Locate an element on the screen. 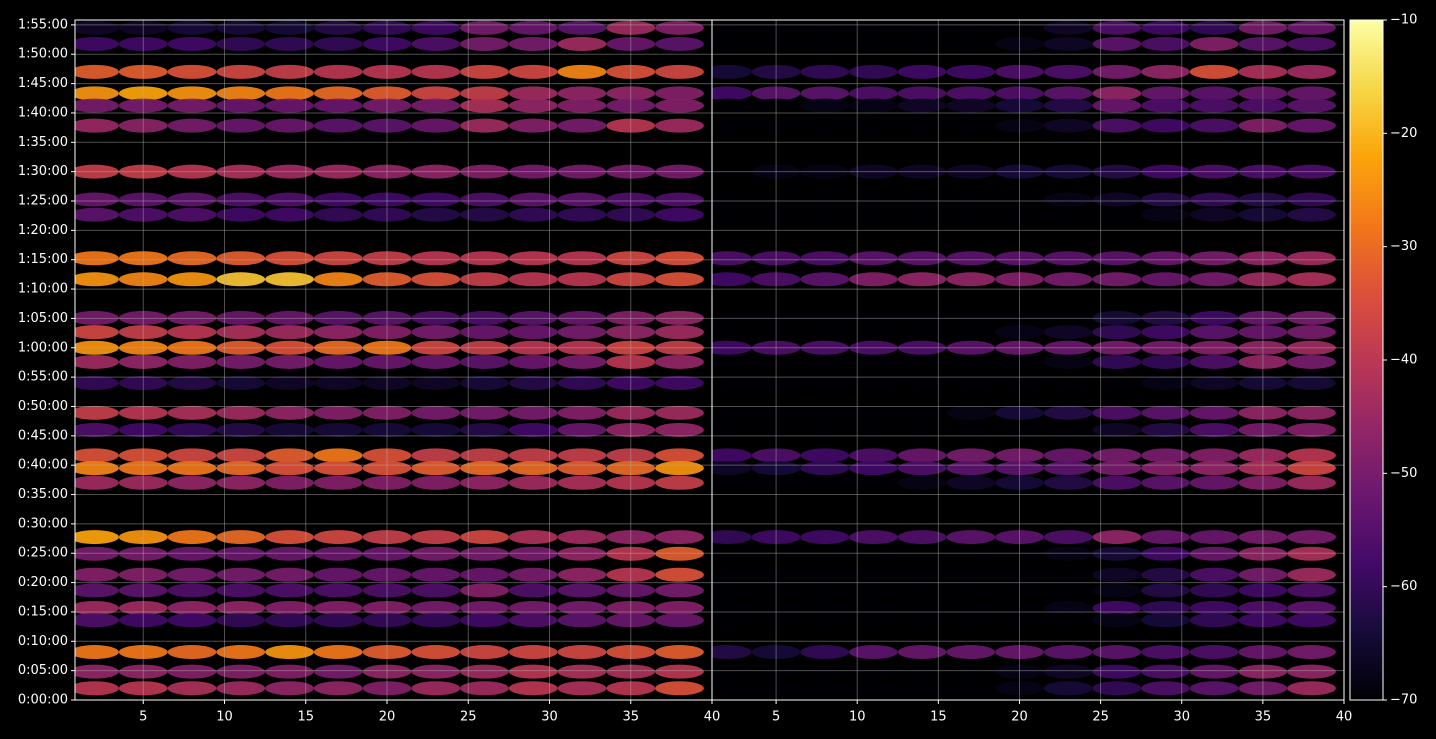  y-tick-label: 1:10:00 is located at coordinates (43, 289).